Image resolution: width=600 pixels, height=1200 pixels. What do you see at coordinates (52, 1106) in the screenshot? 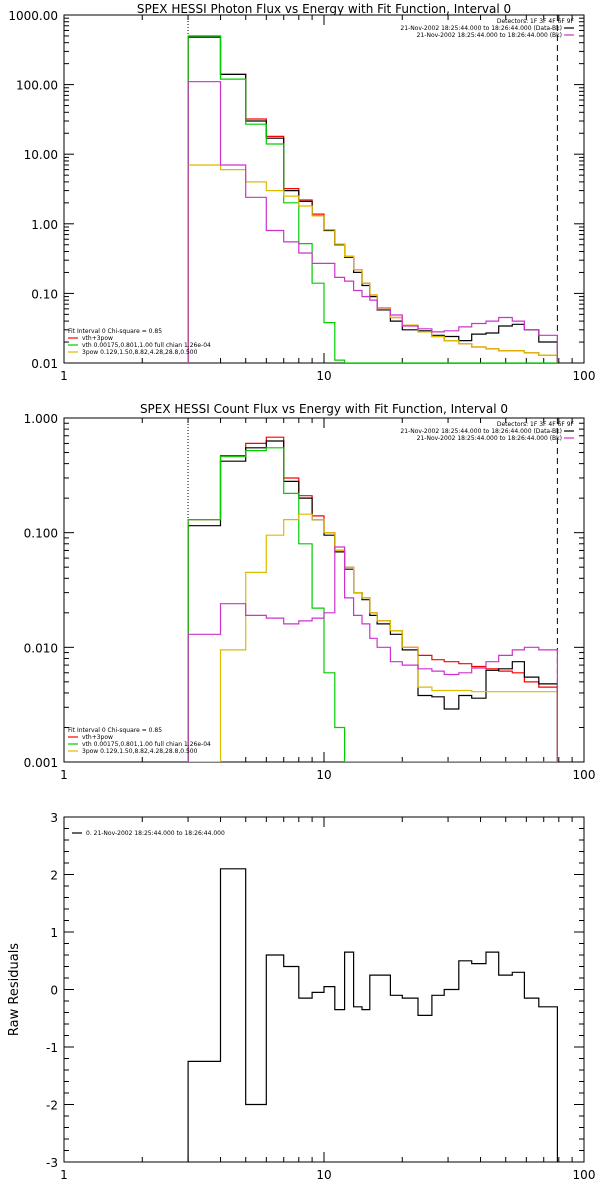
I see `y-tick-label: -2` at bounding box center [52, 1106].